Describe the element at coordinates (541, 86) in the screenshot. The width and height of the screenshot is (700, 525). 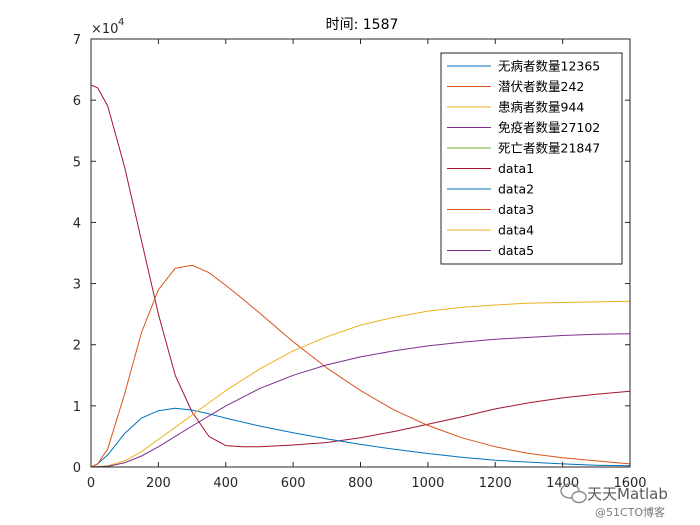
I see `legend-label: 潜伏者数量242` at that location.